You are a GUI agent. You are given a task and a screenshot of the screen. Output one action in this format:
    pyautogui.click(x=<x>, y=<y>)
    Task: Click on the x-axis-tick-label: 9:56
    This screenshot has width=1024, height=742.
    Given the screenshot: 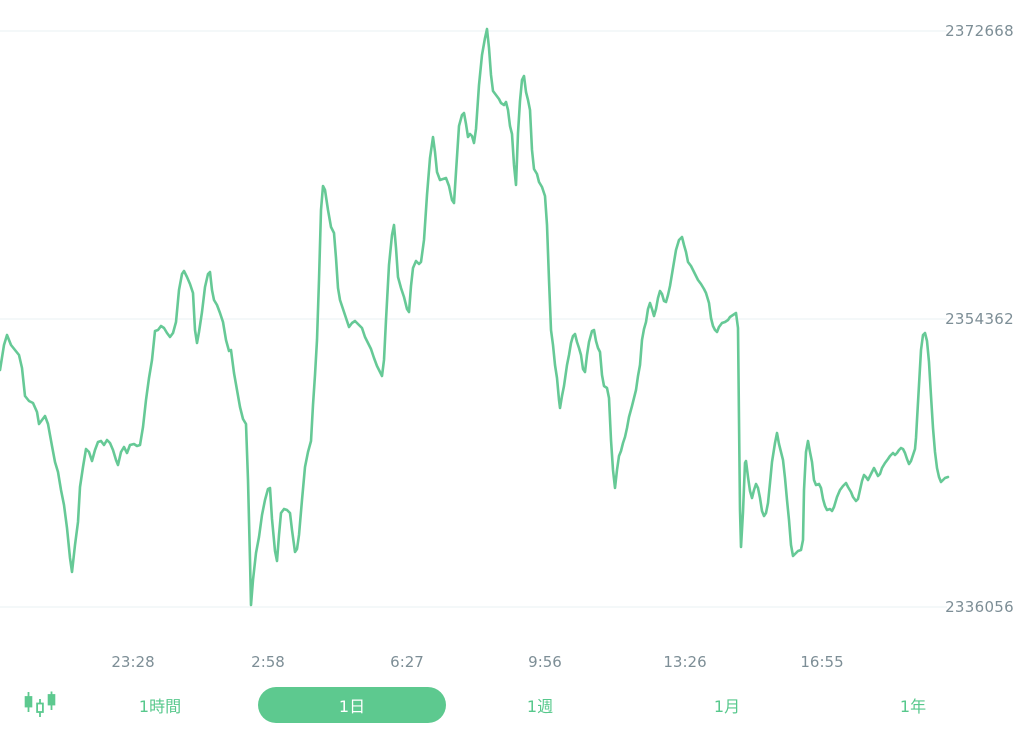 What is the action you would take?
    pyautogui.click(x=545, y=662)
    